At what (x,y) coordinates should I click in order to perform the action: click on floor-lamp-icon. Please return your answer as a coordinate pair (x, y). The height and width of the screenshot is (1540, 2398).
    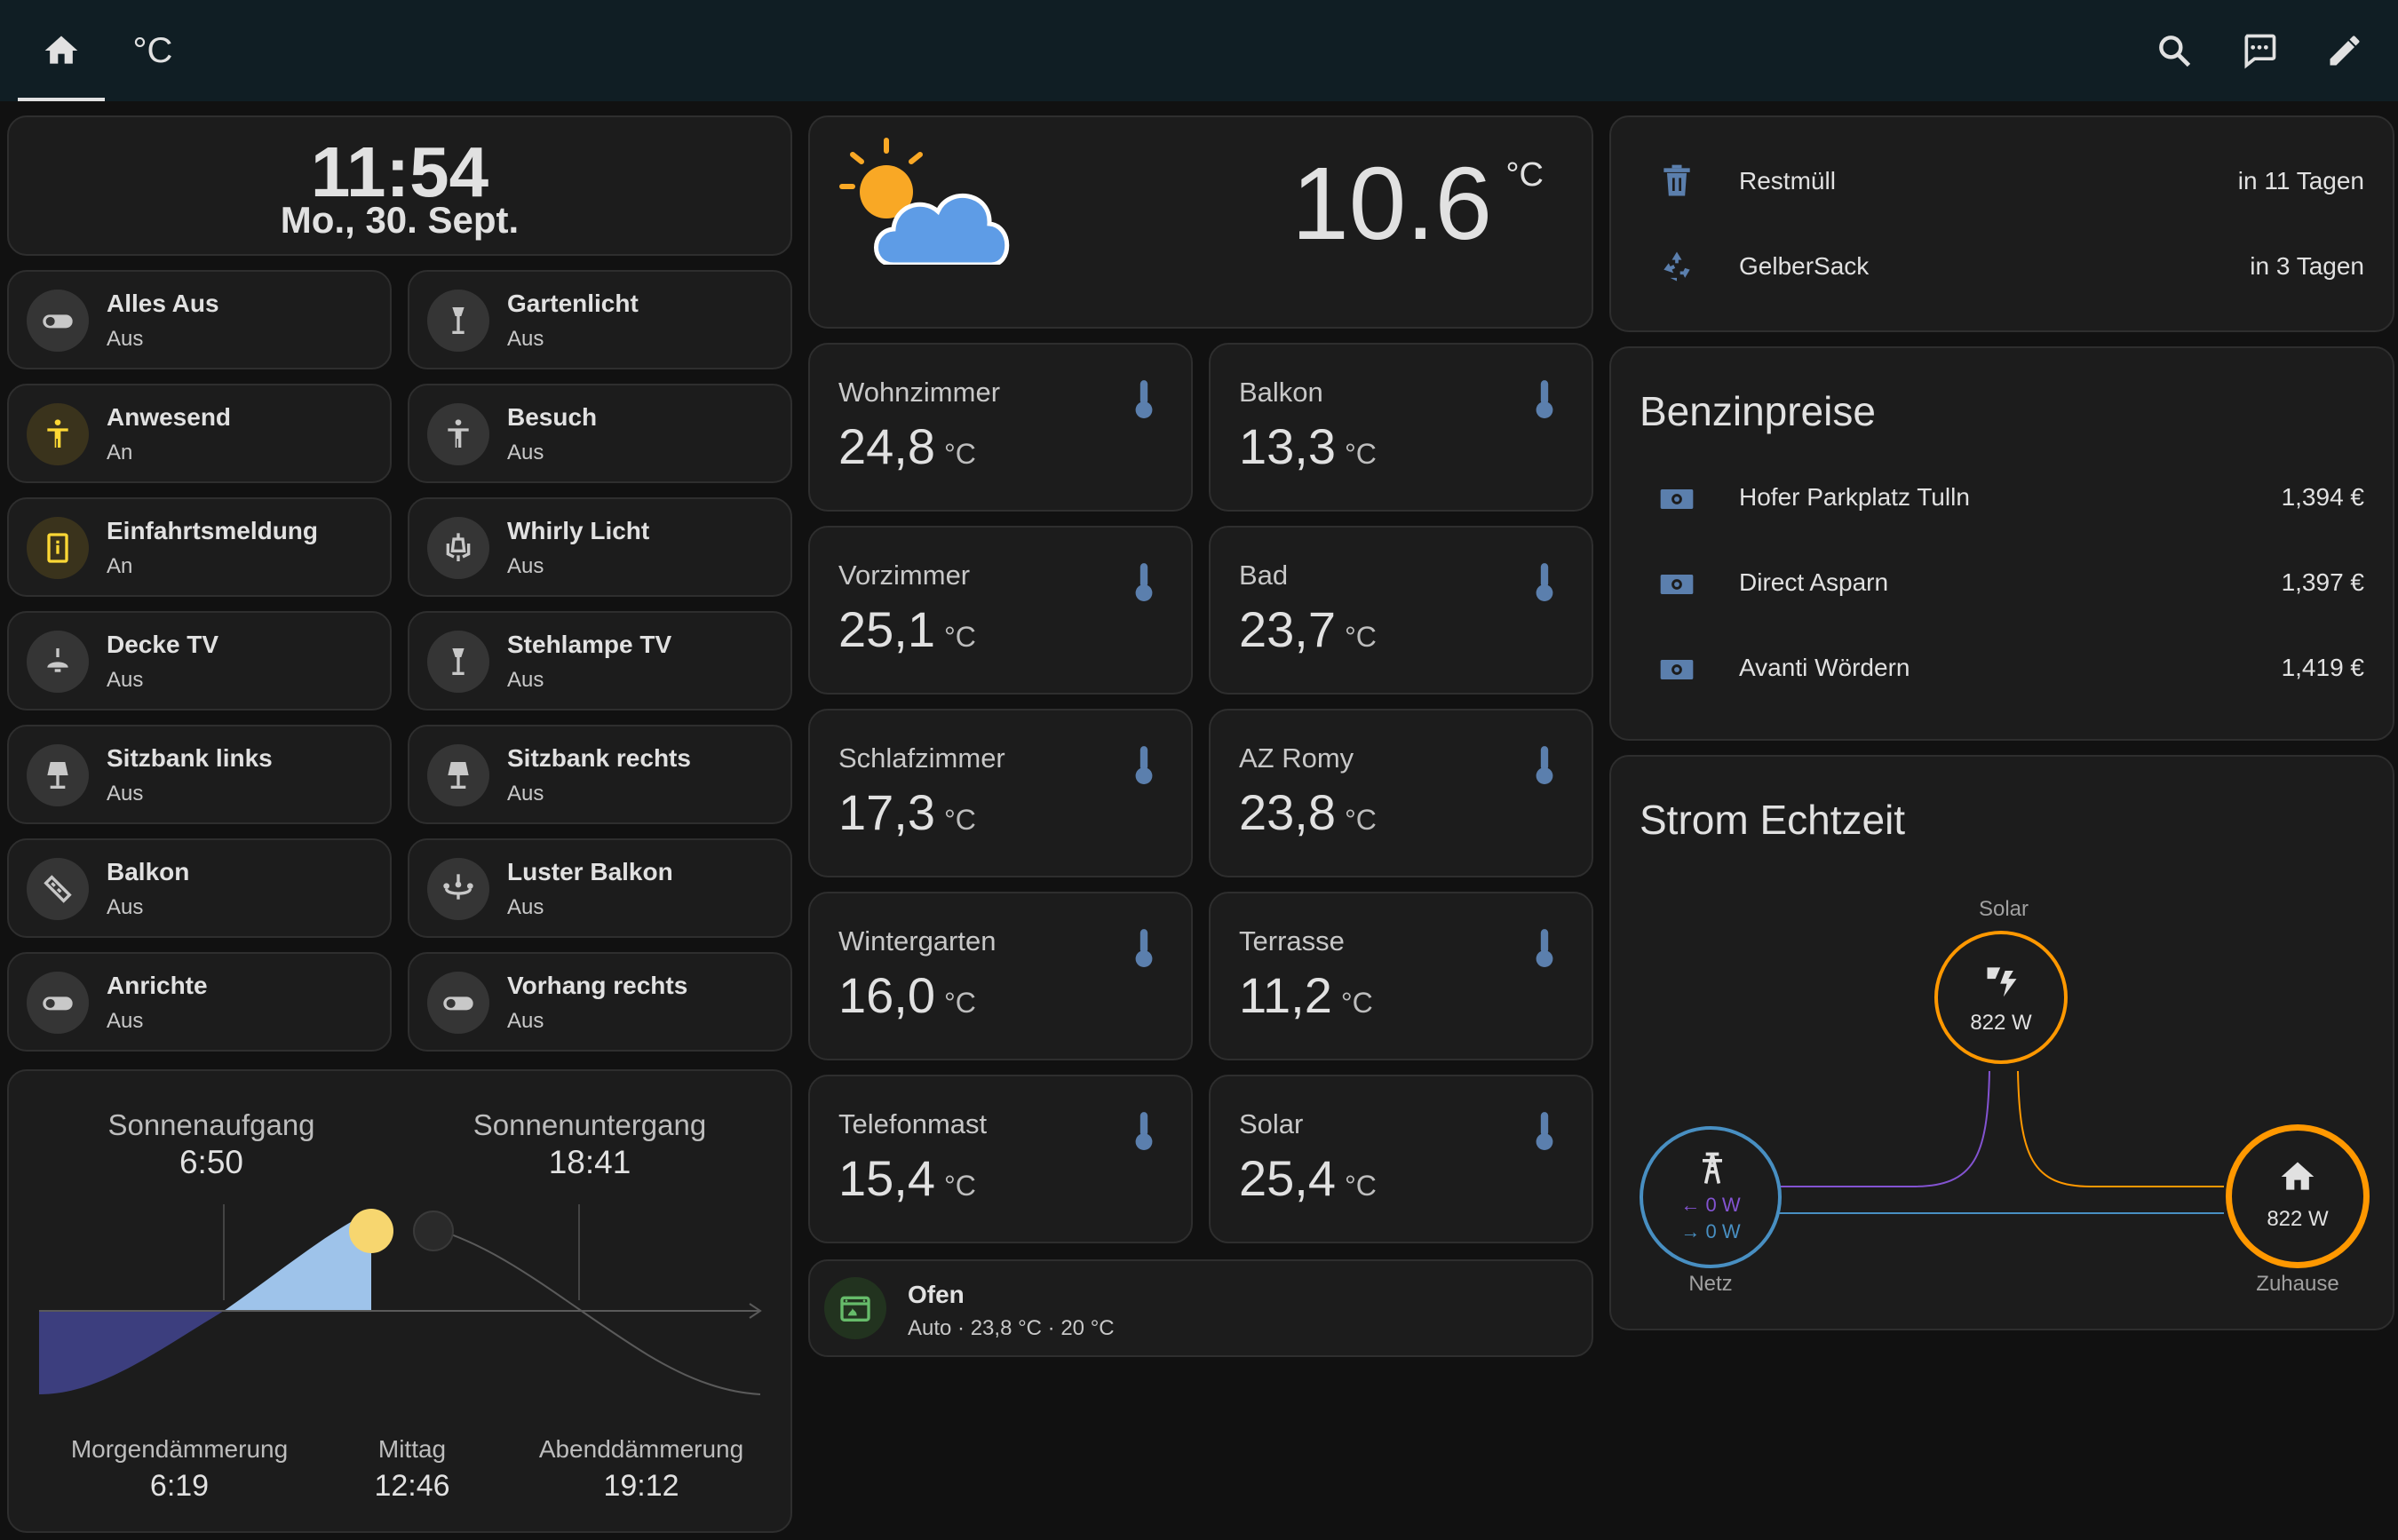
    Looking at the image, I should click on (458, 321).